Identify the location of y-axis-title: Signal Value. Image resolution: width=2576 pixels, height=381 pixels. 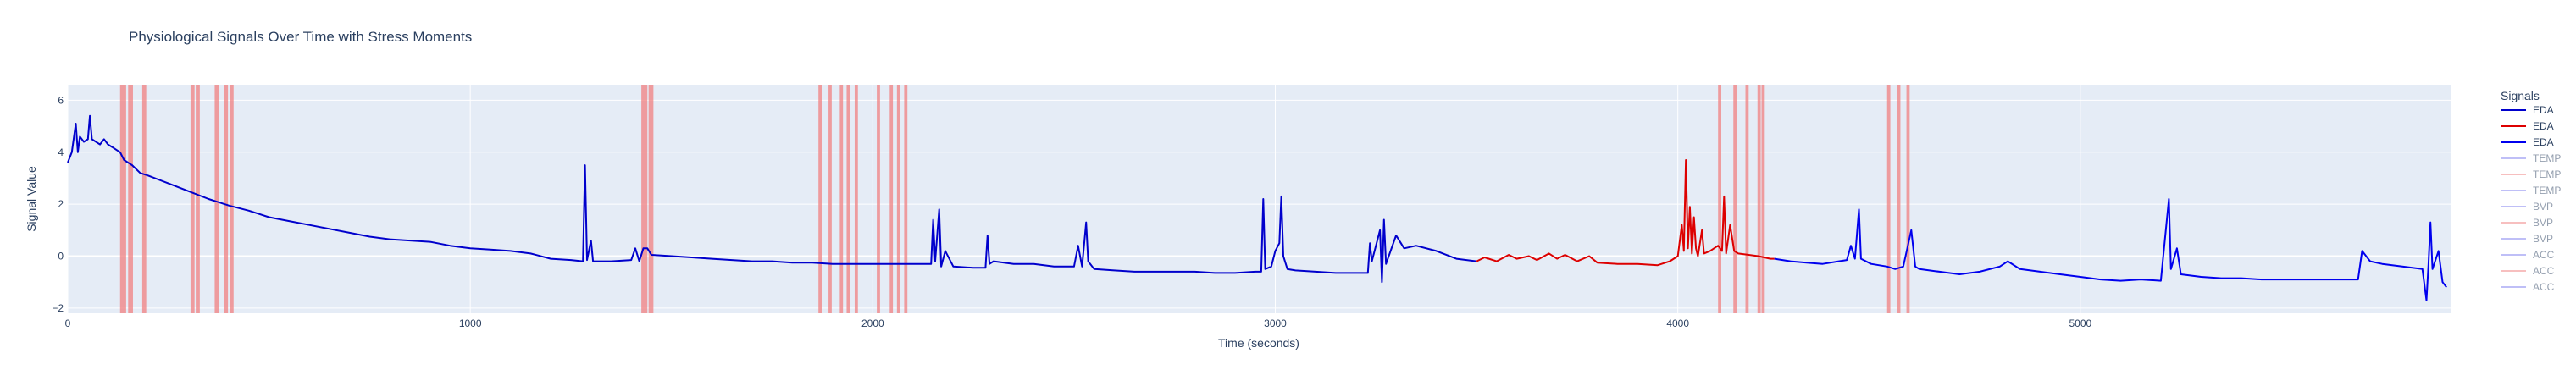
(31, 199).